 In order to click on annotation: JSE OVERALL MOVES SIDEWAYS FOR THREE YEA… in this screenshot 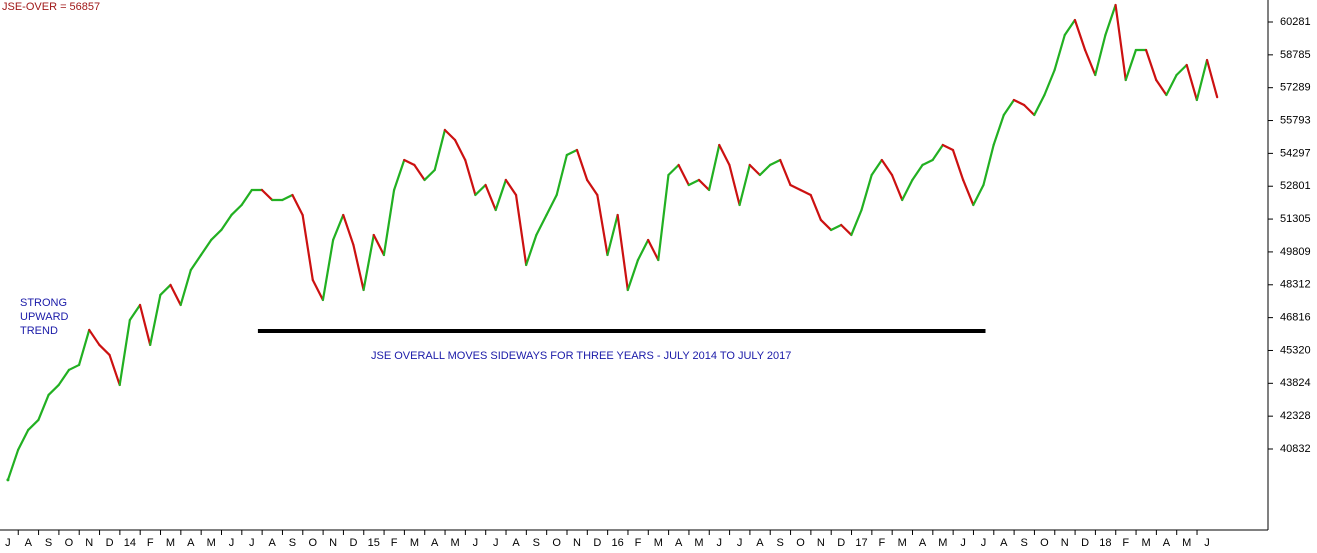, I will do `click(581, 356)`.